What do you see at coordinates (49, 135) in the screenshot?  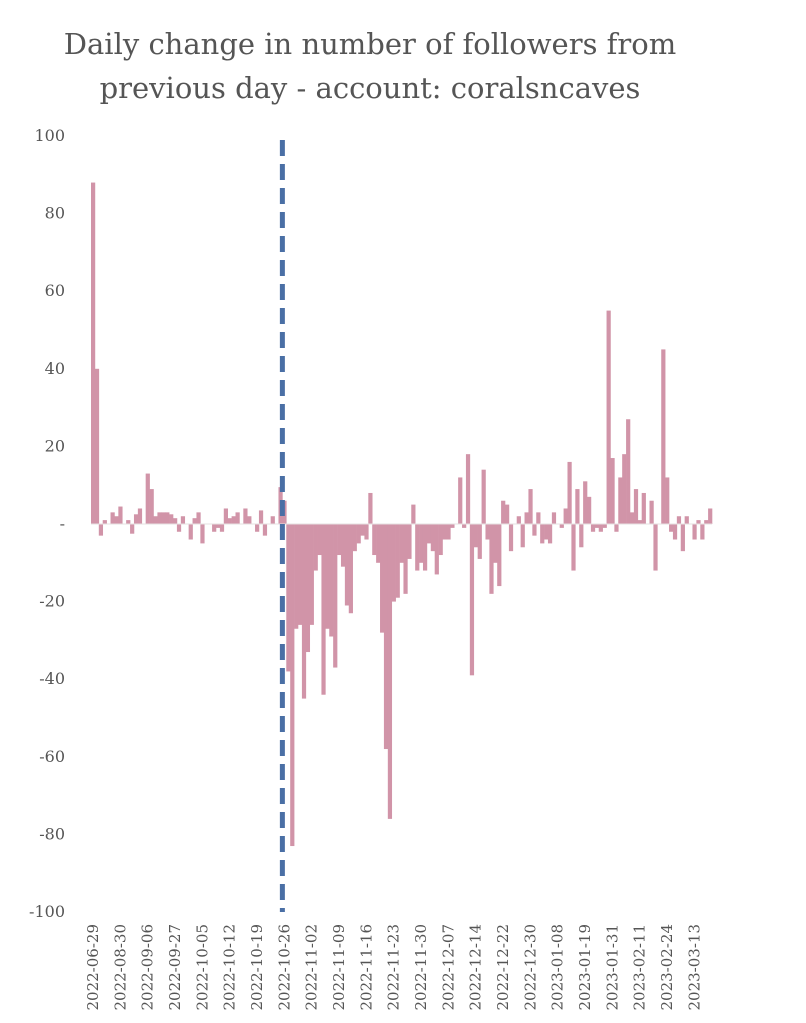 I see `y-tick-label: 100` at bounding box center [49, 135].